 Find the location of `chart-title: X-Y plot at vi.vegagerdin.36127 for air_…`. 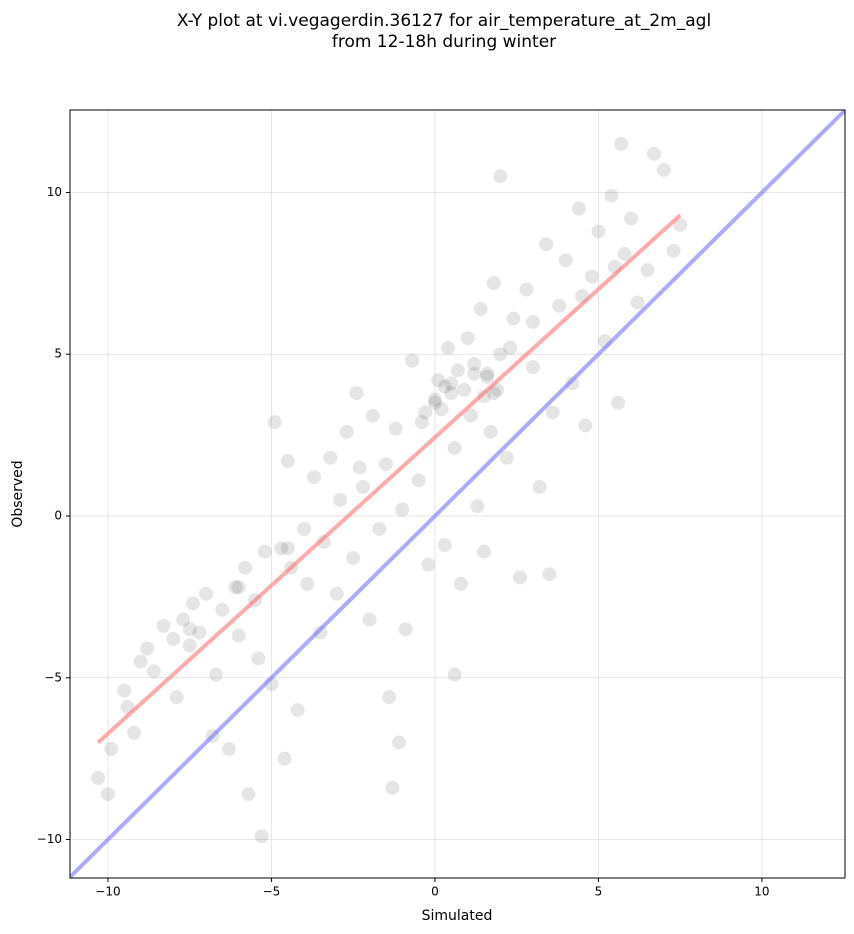

chart-title: X-Y plot at vi.vegagerdin.36127 for air_… is located at coordinates (444, 21).